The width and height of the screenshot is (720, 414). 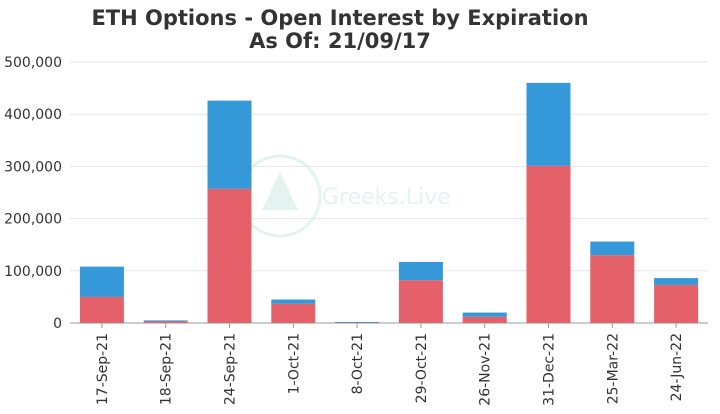 I want to click on x-tick-label: 26-Nov-21, so click(x=486, y=369).